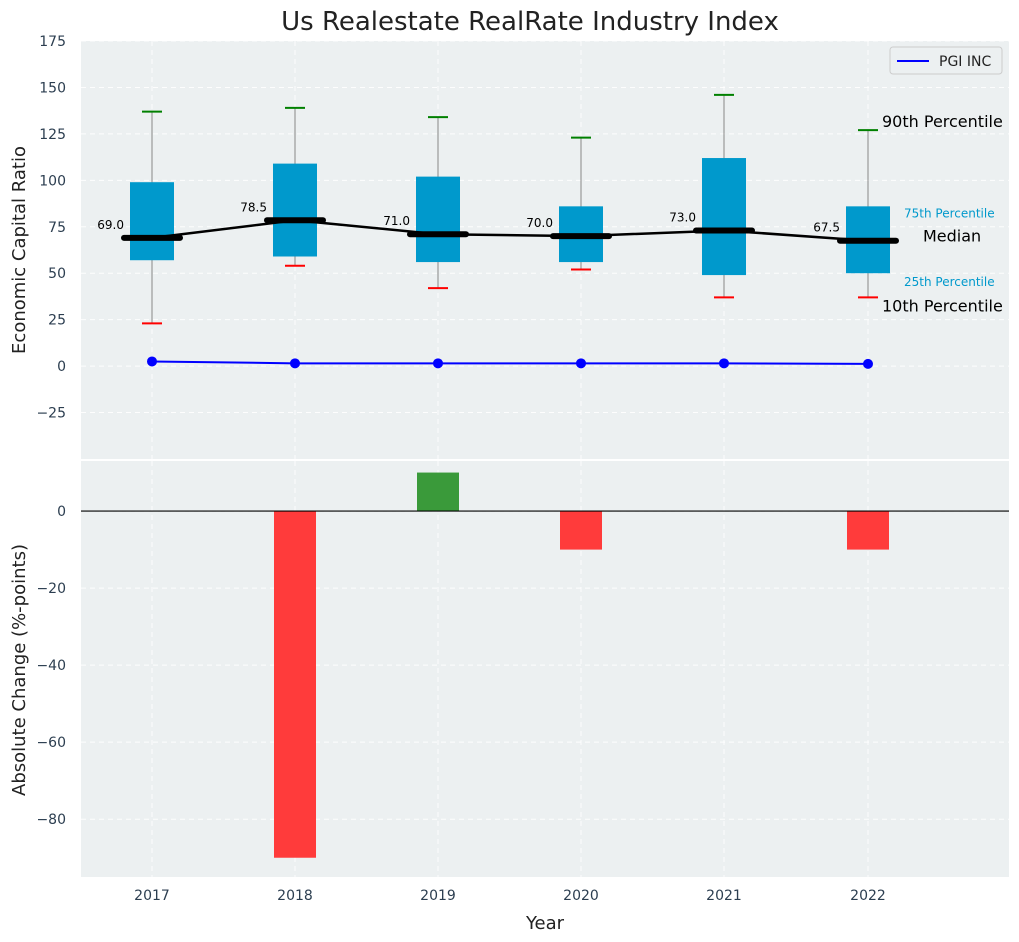  I want to click on x-tick-label-2021: 2021, so click(724, 896).